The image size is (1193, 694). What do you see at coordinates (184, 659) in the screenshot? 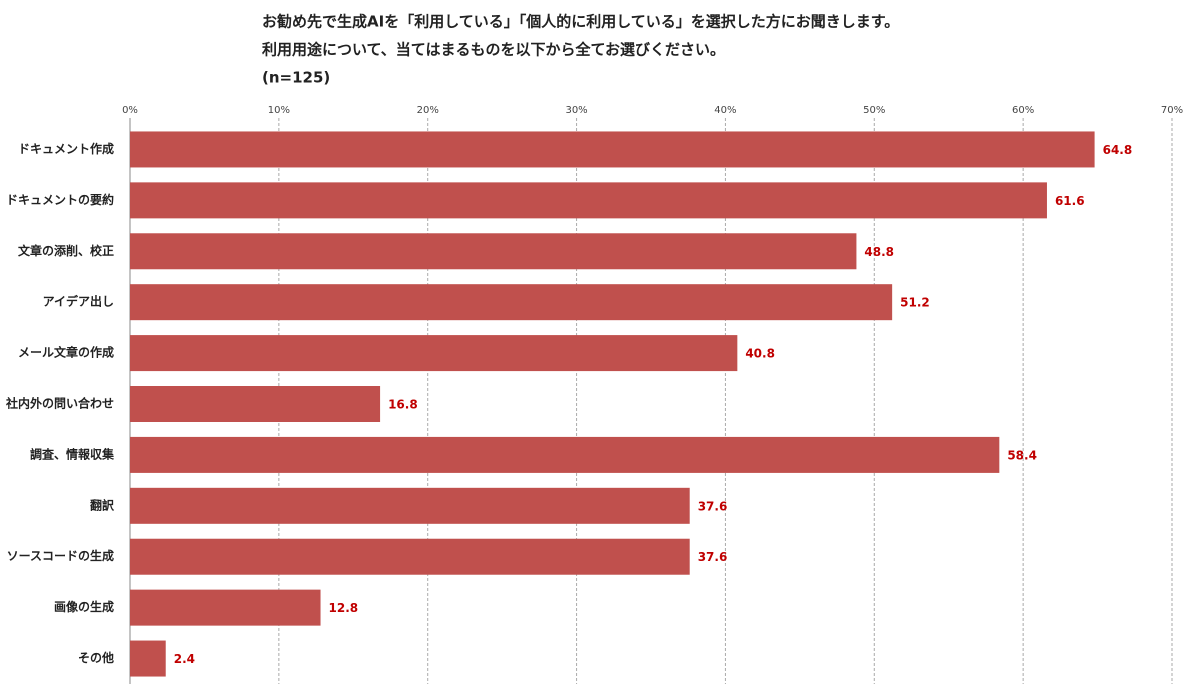
I see `value-label: 2.4` at bounding box center [184, 659].